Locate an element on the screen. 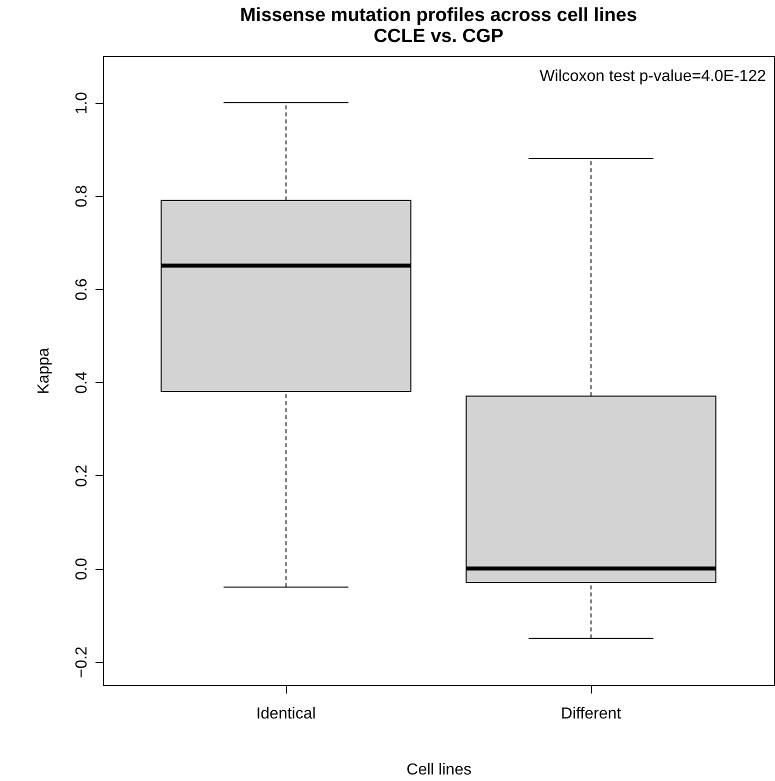 The width and height of the screenshot is (775, 781). x-tick-label: Different is located at coordinates (591, 714).